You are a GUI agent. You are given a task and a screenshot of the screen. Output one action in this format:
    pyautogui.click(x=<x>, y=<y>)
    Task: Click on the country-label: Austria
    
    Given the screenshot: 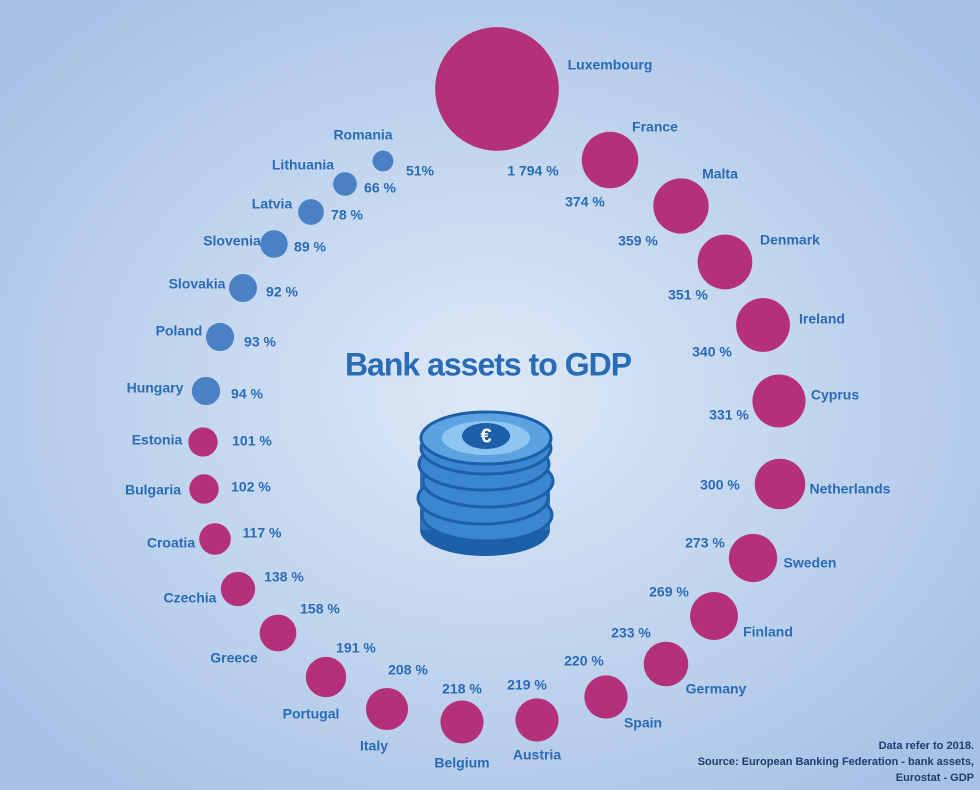 What is the action you would take?
    pyautogui.click(x=537, y=755)
    